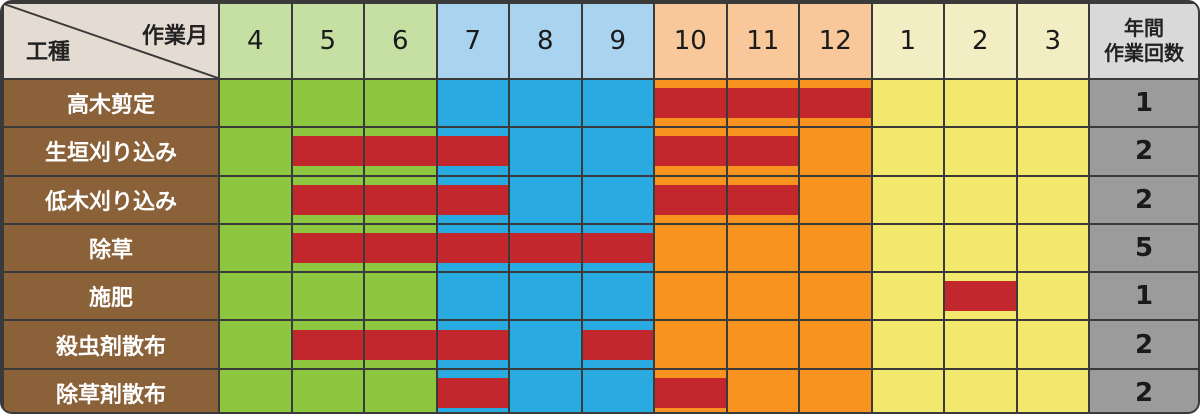  What do you see at coordinates (111, 103) in the screenshot?
I see `work-type-label: 高木剪定` at bounding box center [111, 103].